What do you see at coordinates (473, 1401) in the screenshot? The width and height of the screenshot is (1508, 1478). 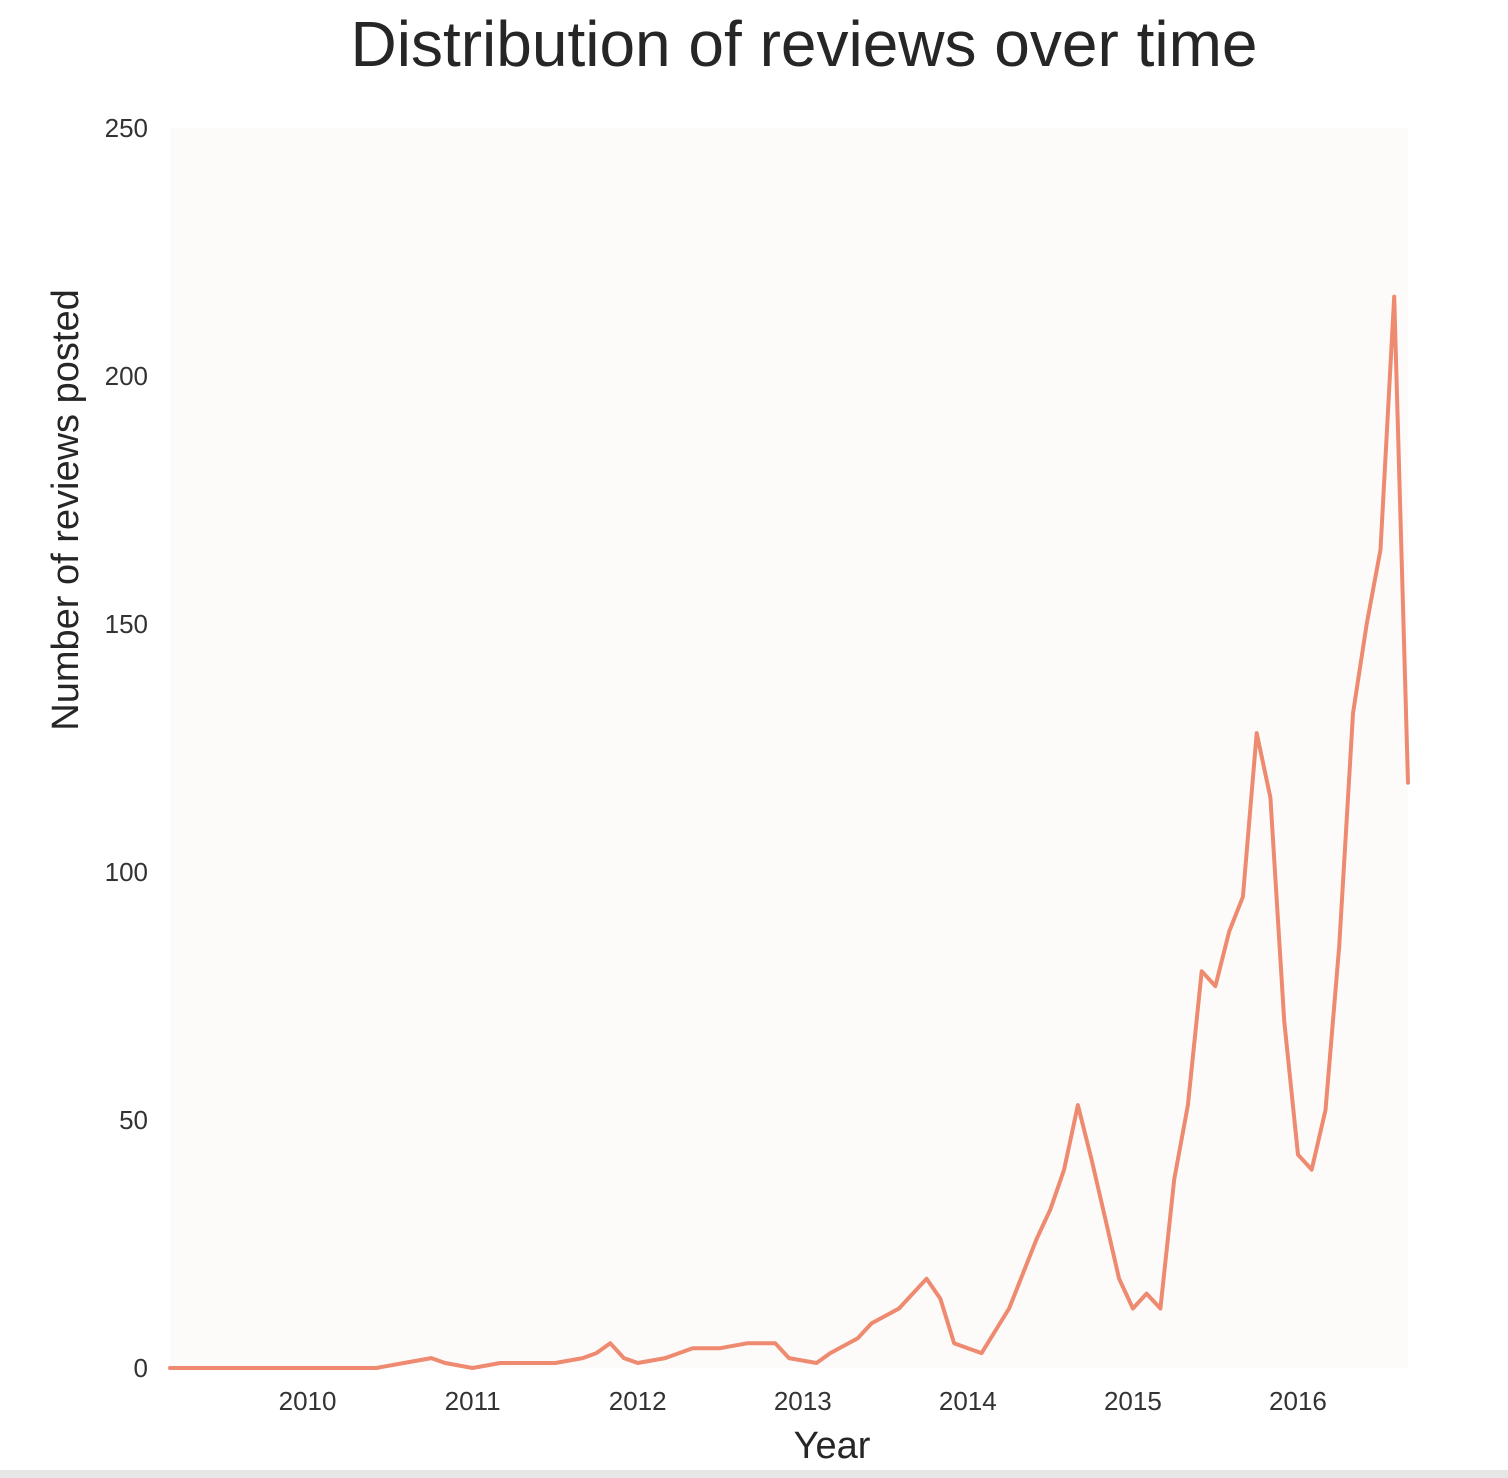 I see `x-tick-label: 2011` at bounding box center [473, 1401].